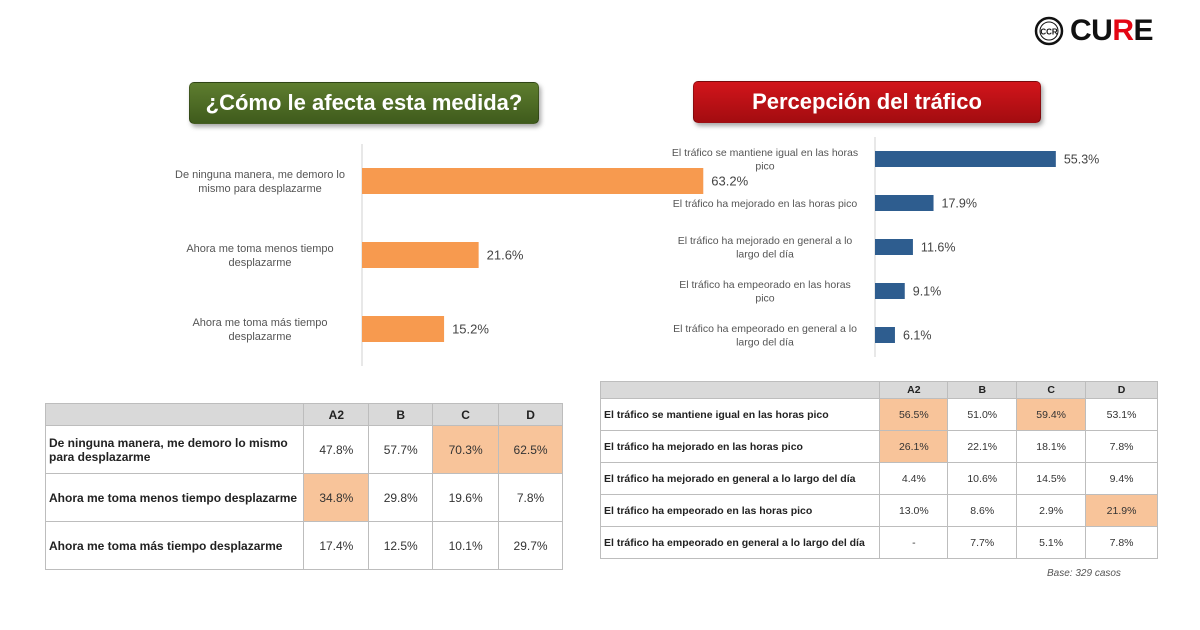 Image resolution: width=1200 pixels, height=630 pixels. Describe the element at coordinates (765, 285) in the screenshot. I see `category-label: El tráfico ha empeorado en las horas` at that location.